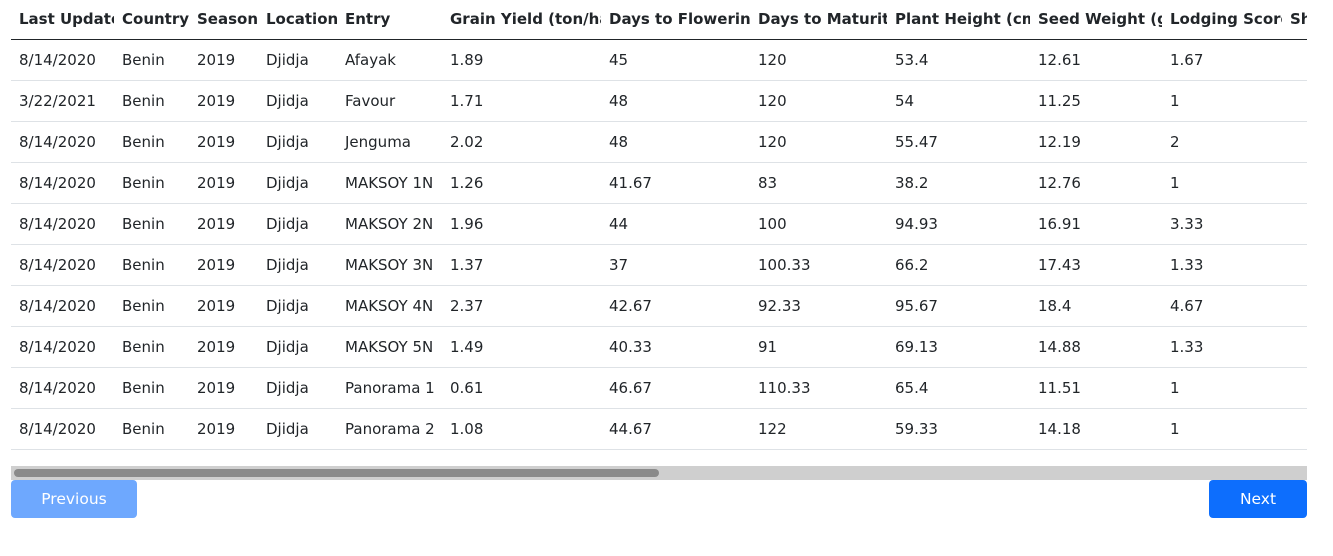 The width and height of the screenshot is (1333, 556). What do you see at coordinates (675, 183) in the screenshot?
I see `table-cell: 41.67` at bounding box center [675, 183].